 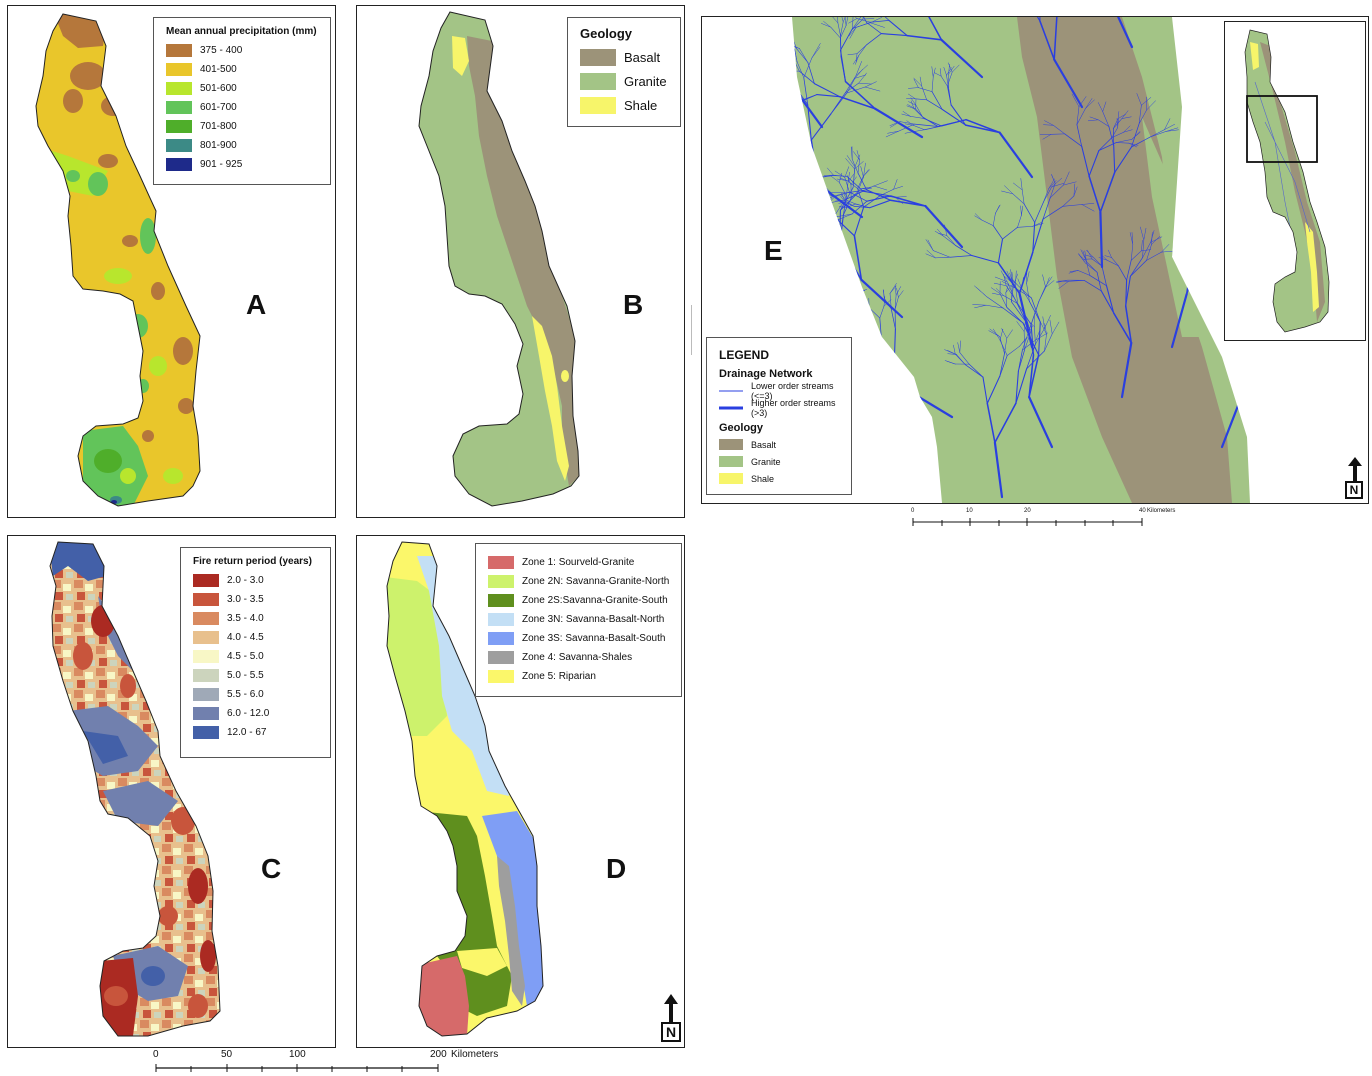 I want to click on locator-inset-map, so click(x=1295, y=181).